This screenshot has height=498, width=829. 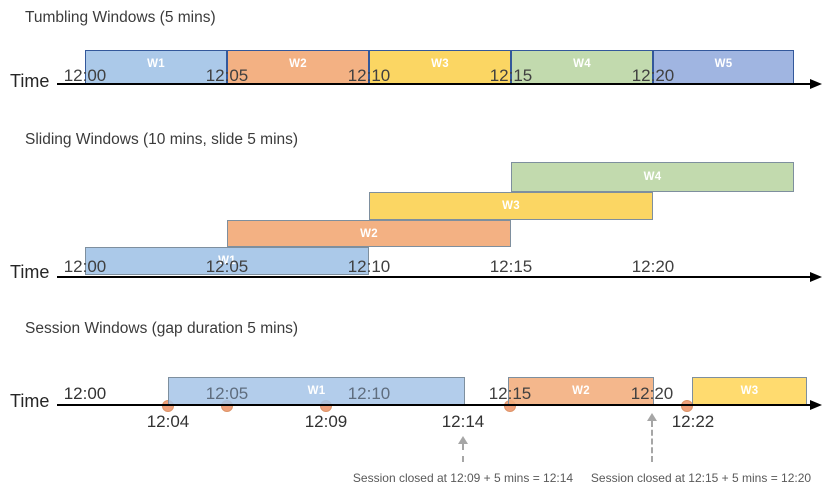 What do you see at coordinates (227, 393) in the screenshot?
I see `session-tick-12-05: 12:05` at bounding box center [227, 393].